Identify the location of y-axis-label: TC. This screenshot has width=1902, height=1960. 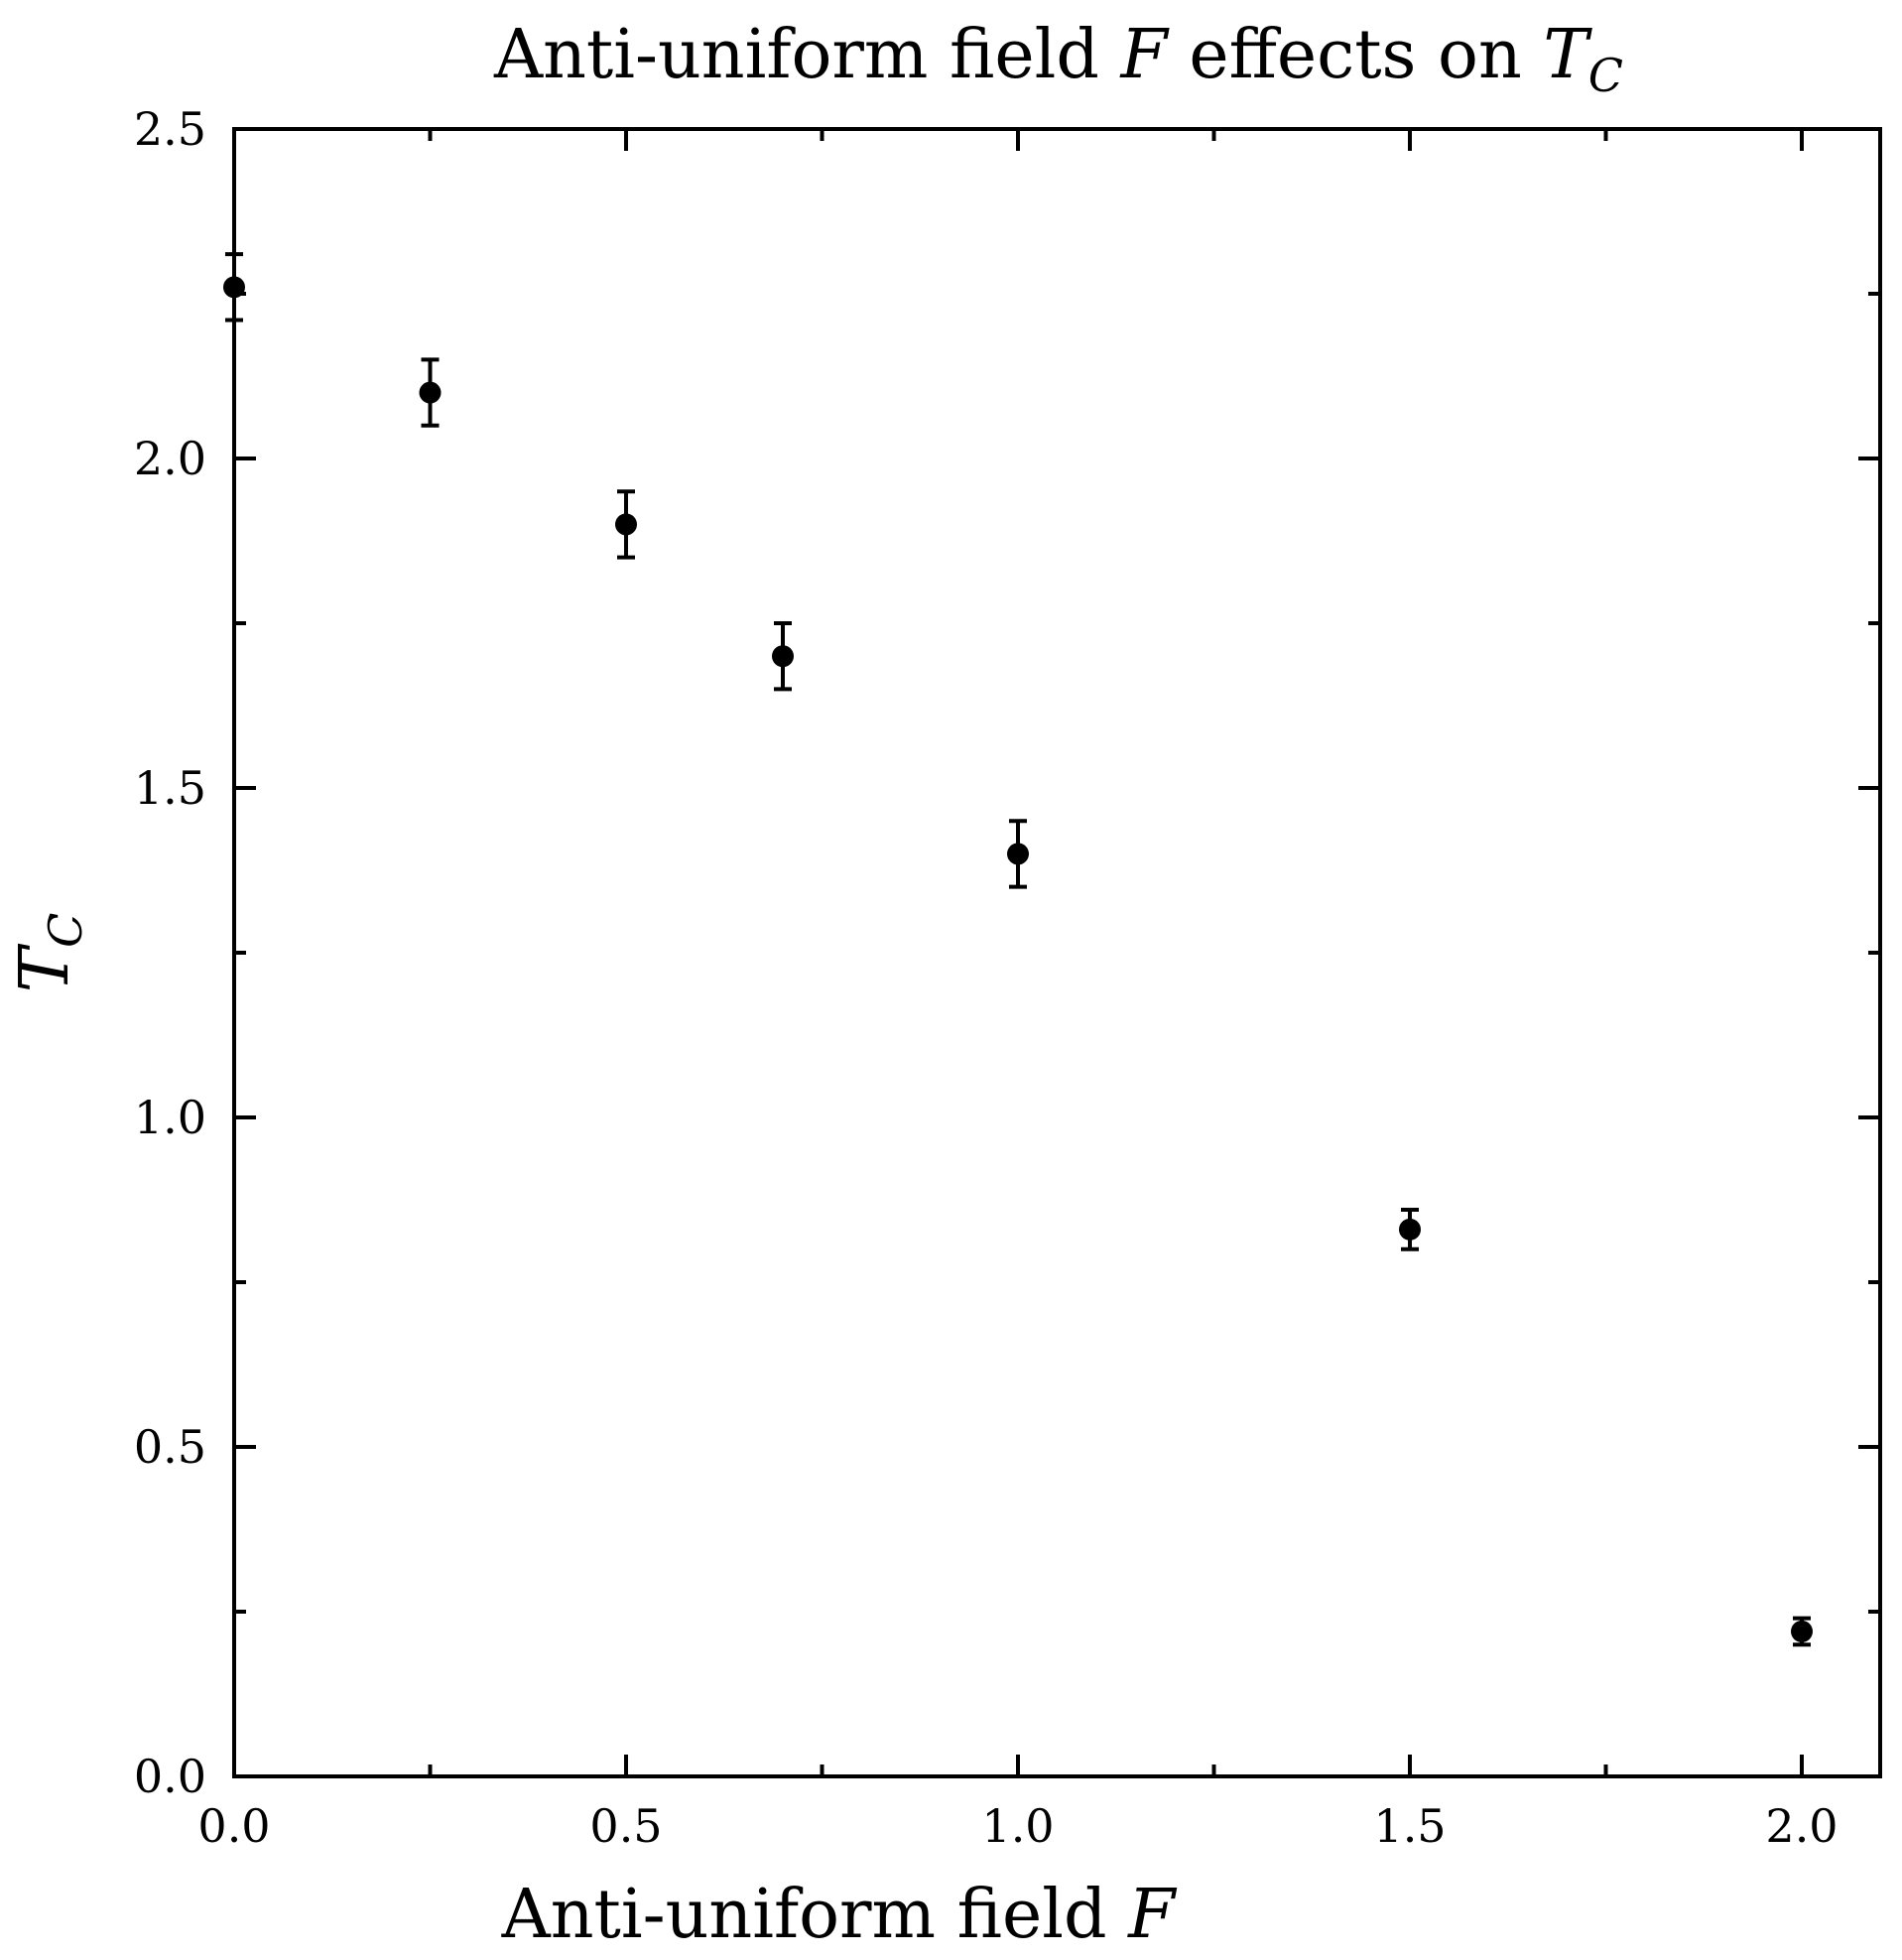
(49, 953).